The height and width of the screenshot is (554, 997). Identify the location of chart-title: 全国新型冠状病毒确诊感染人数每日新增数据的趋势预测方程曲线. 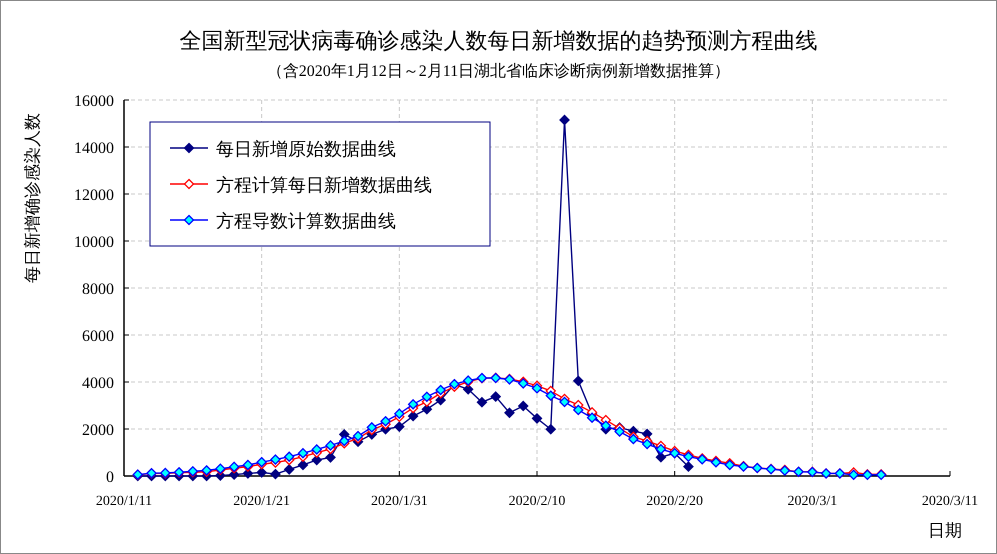
(499, 40).